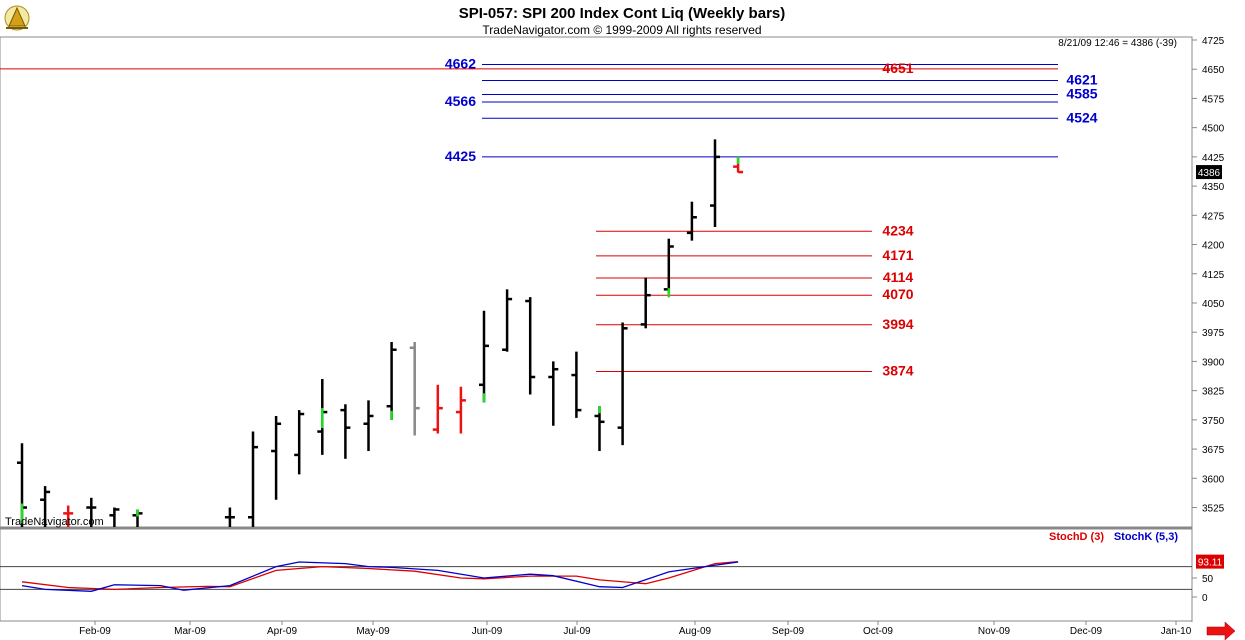  What do you see at coordinates (788, 631) in the screenshot?
I see `x-tick-label: Sep-09` at bounding box center [788, 631].